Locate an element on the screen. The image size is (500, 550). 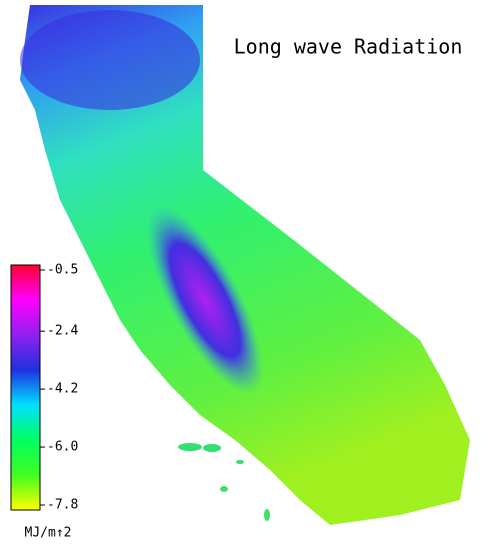
colorbar-tick-label: -4.2 is located at coordinates (62, 389).